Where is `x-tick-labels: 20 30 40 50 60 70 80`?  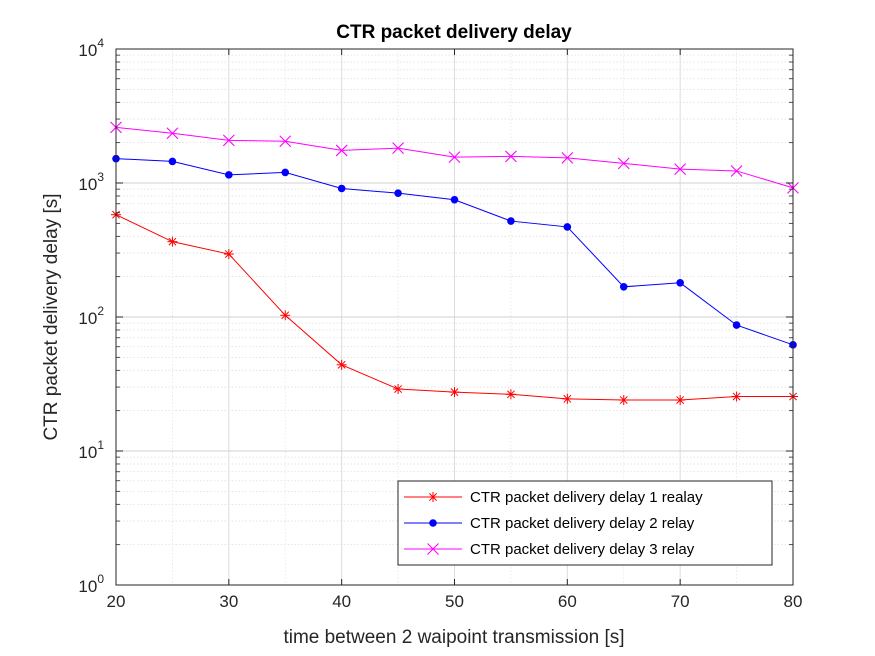
x-tick-labels: 20 30 40 50 60 70 80 is located at coordinates (455, 601).